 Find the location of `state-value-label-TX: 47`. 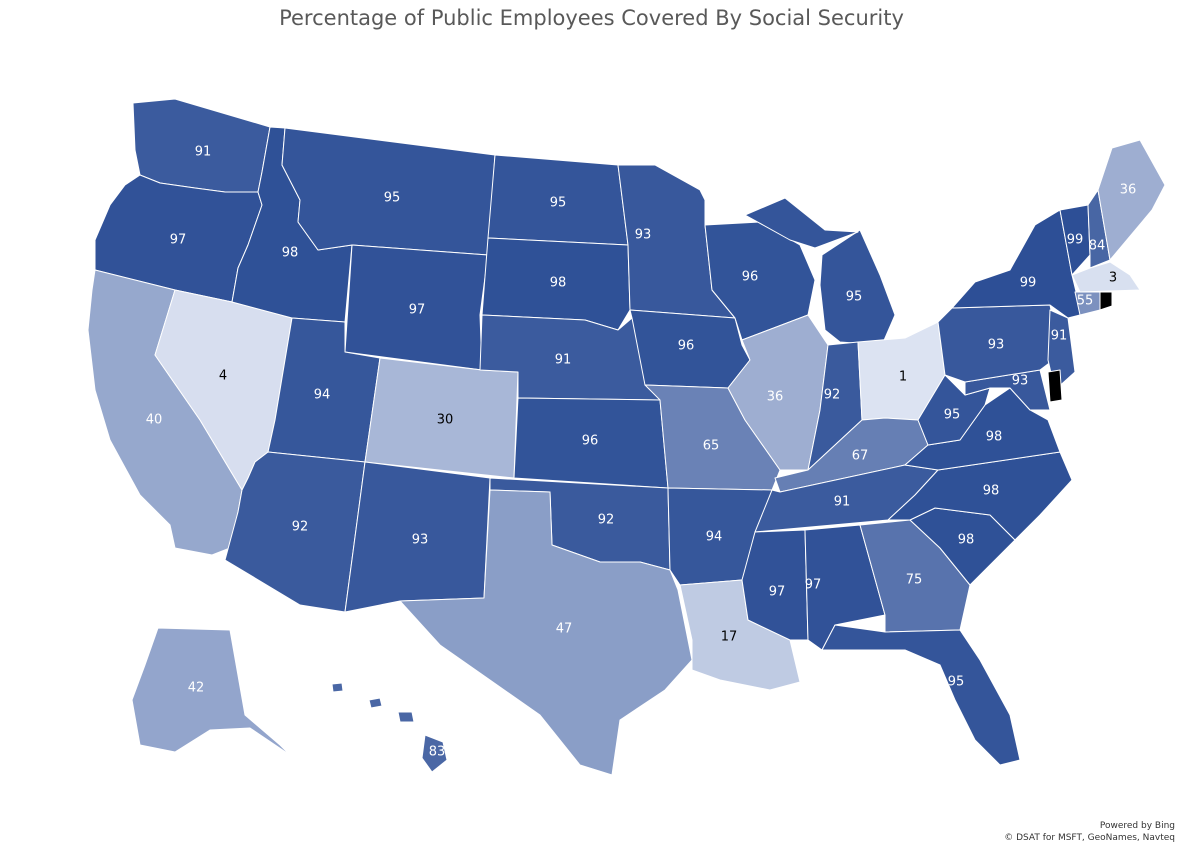

state-value-label-TX: 47 is located at coordinates (564, 629).